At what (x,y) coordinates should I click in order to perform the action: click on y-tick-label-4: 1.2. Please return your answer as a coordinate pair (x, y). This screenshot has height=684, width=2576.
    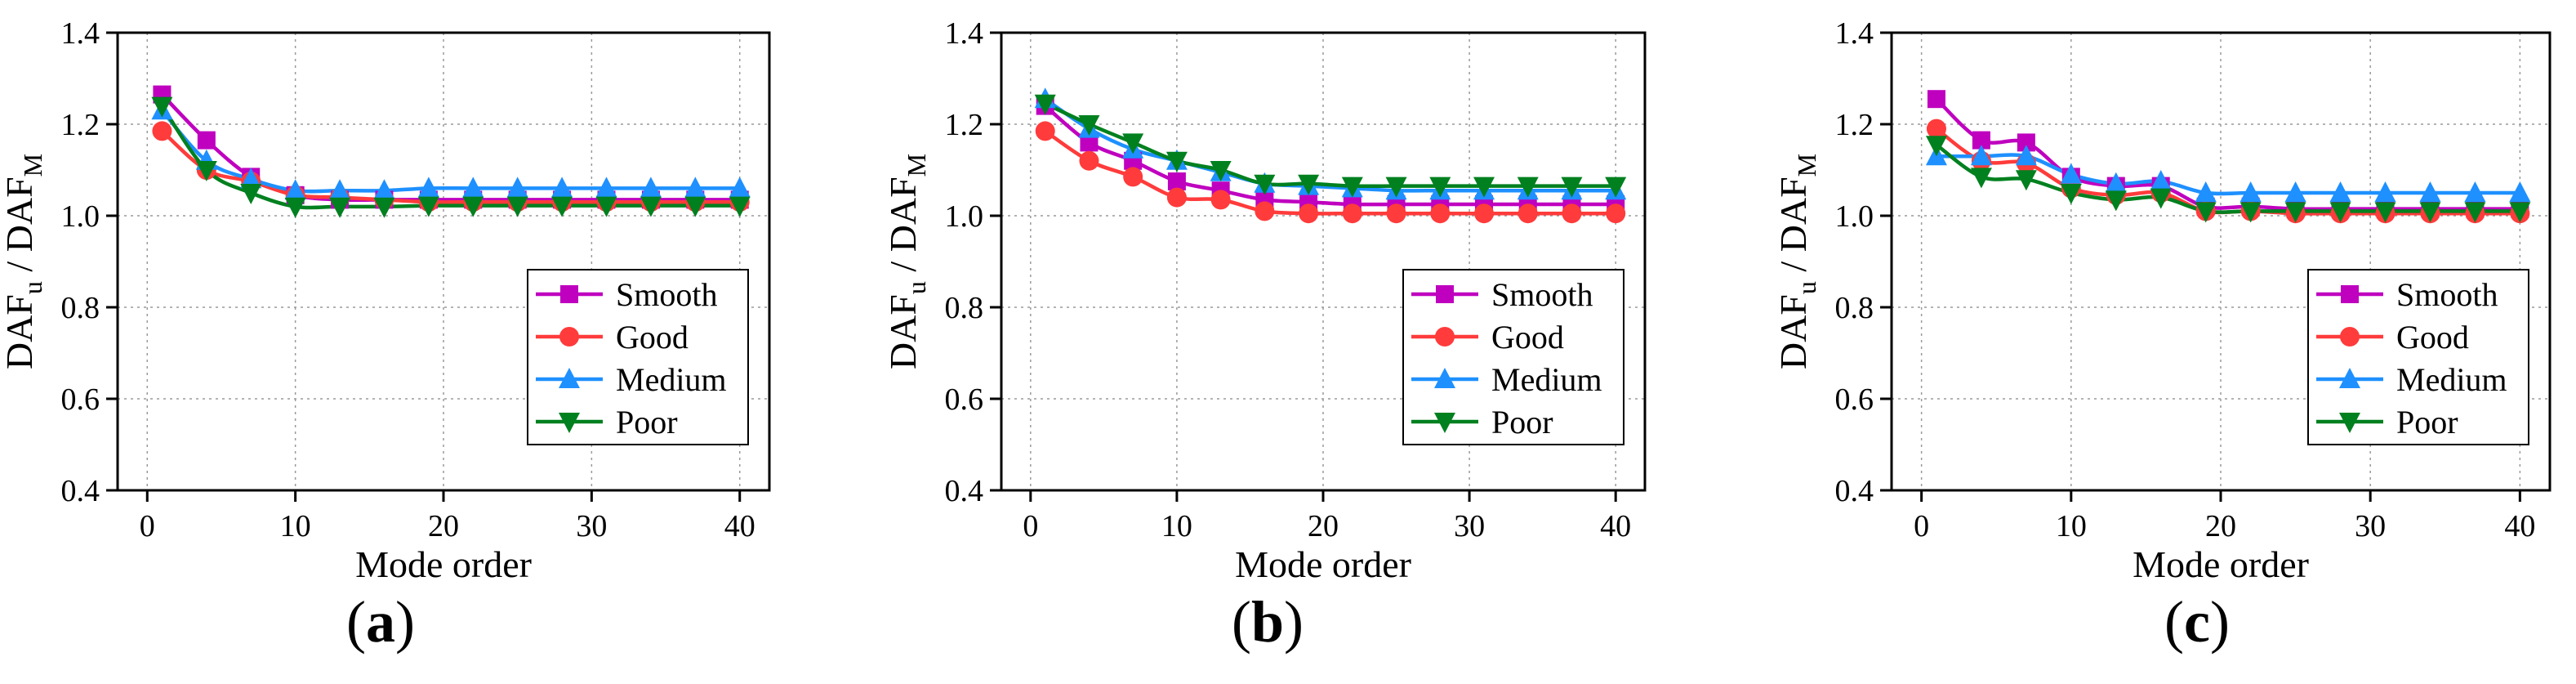
    Looking at the image, I should click on (80, 125).